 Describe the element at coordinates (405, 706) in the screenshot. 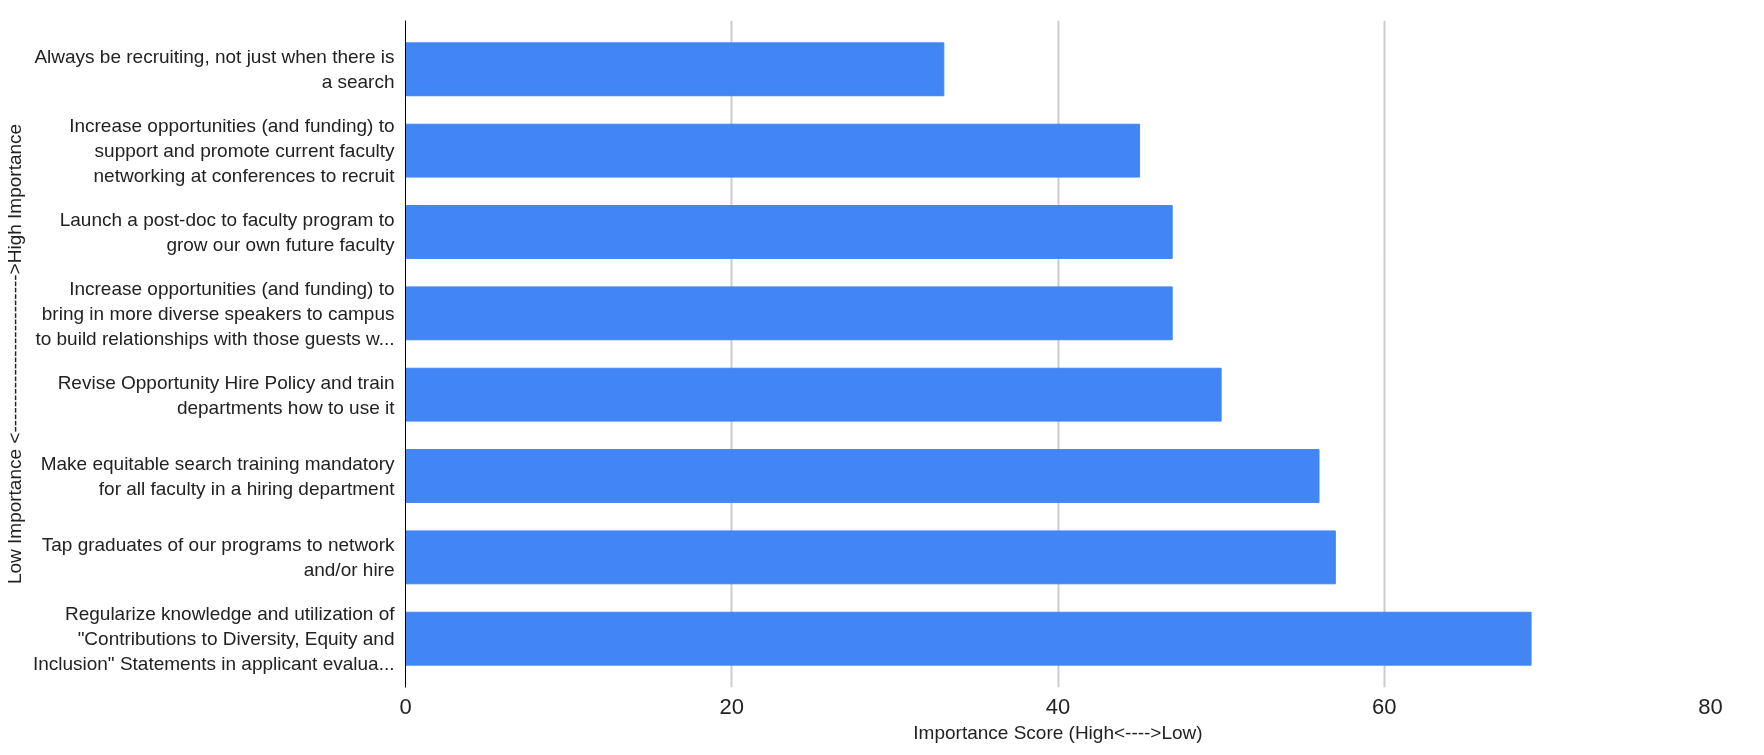

I see `x-tick-label: 0` at that location.